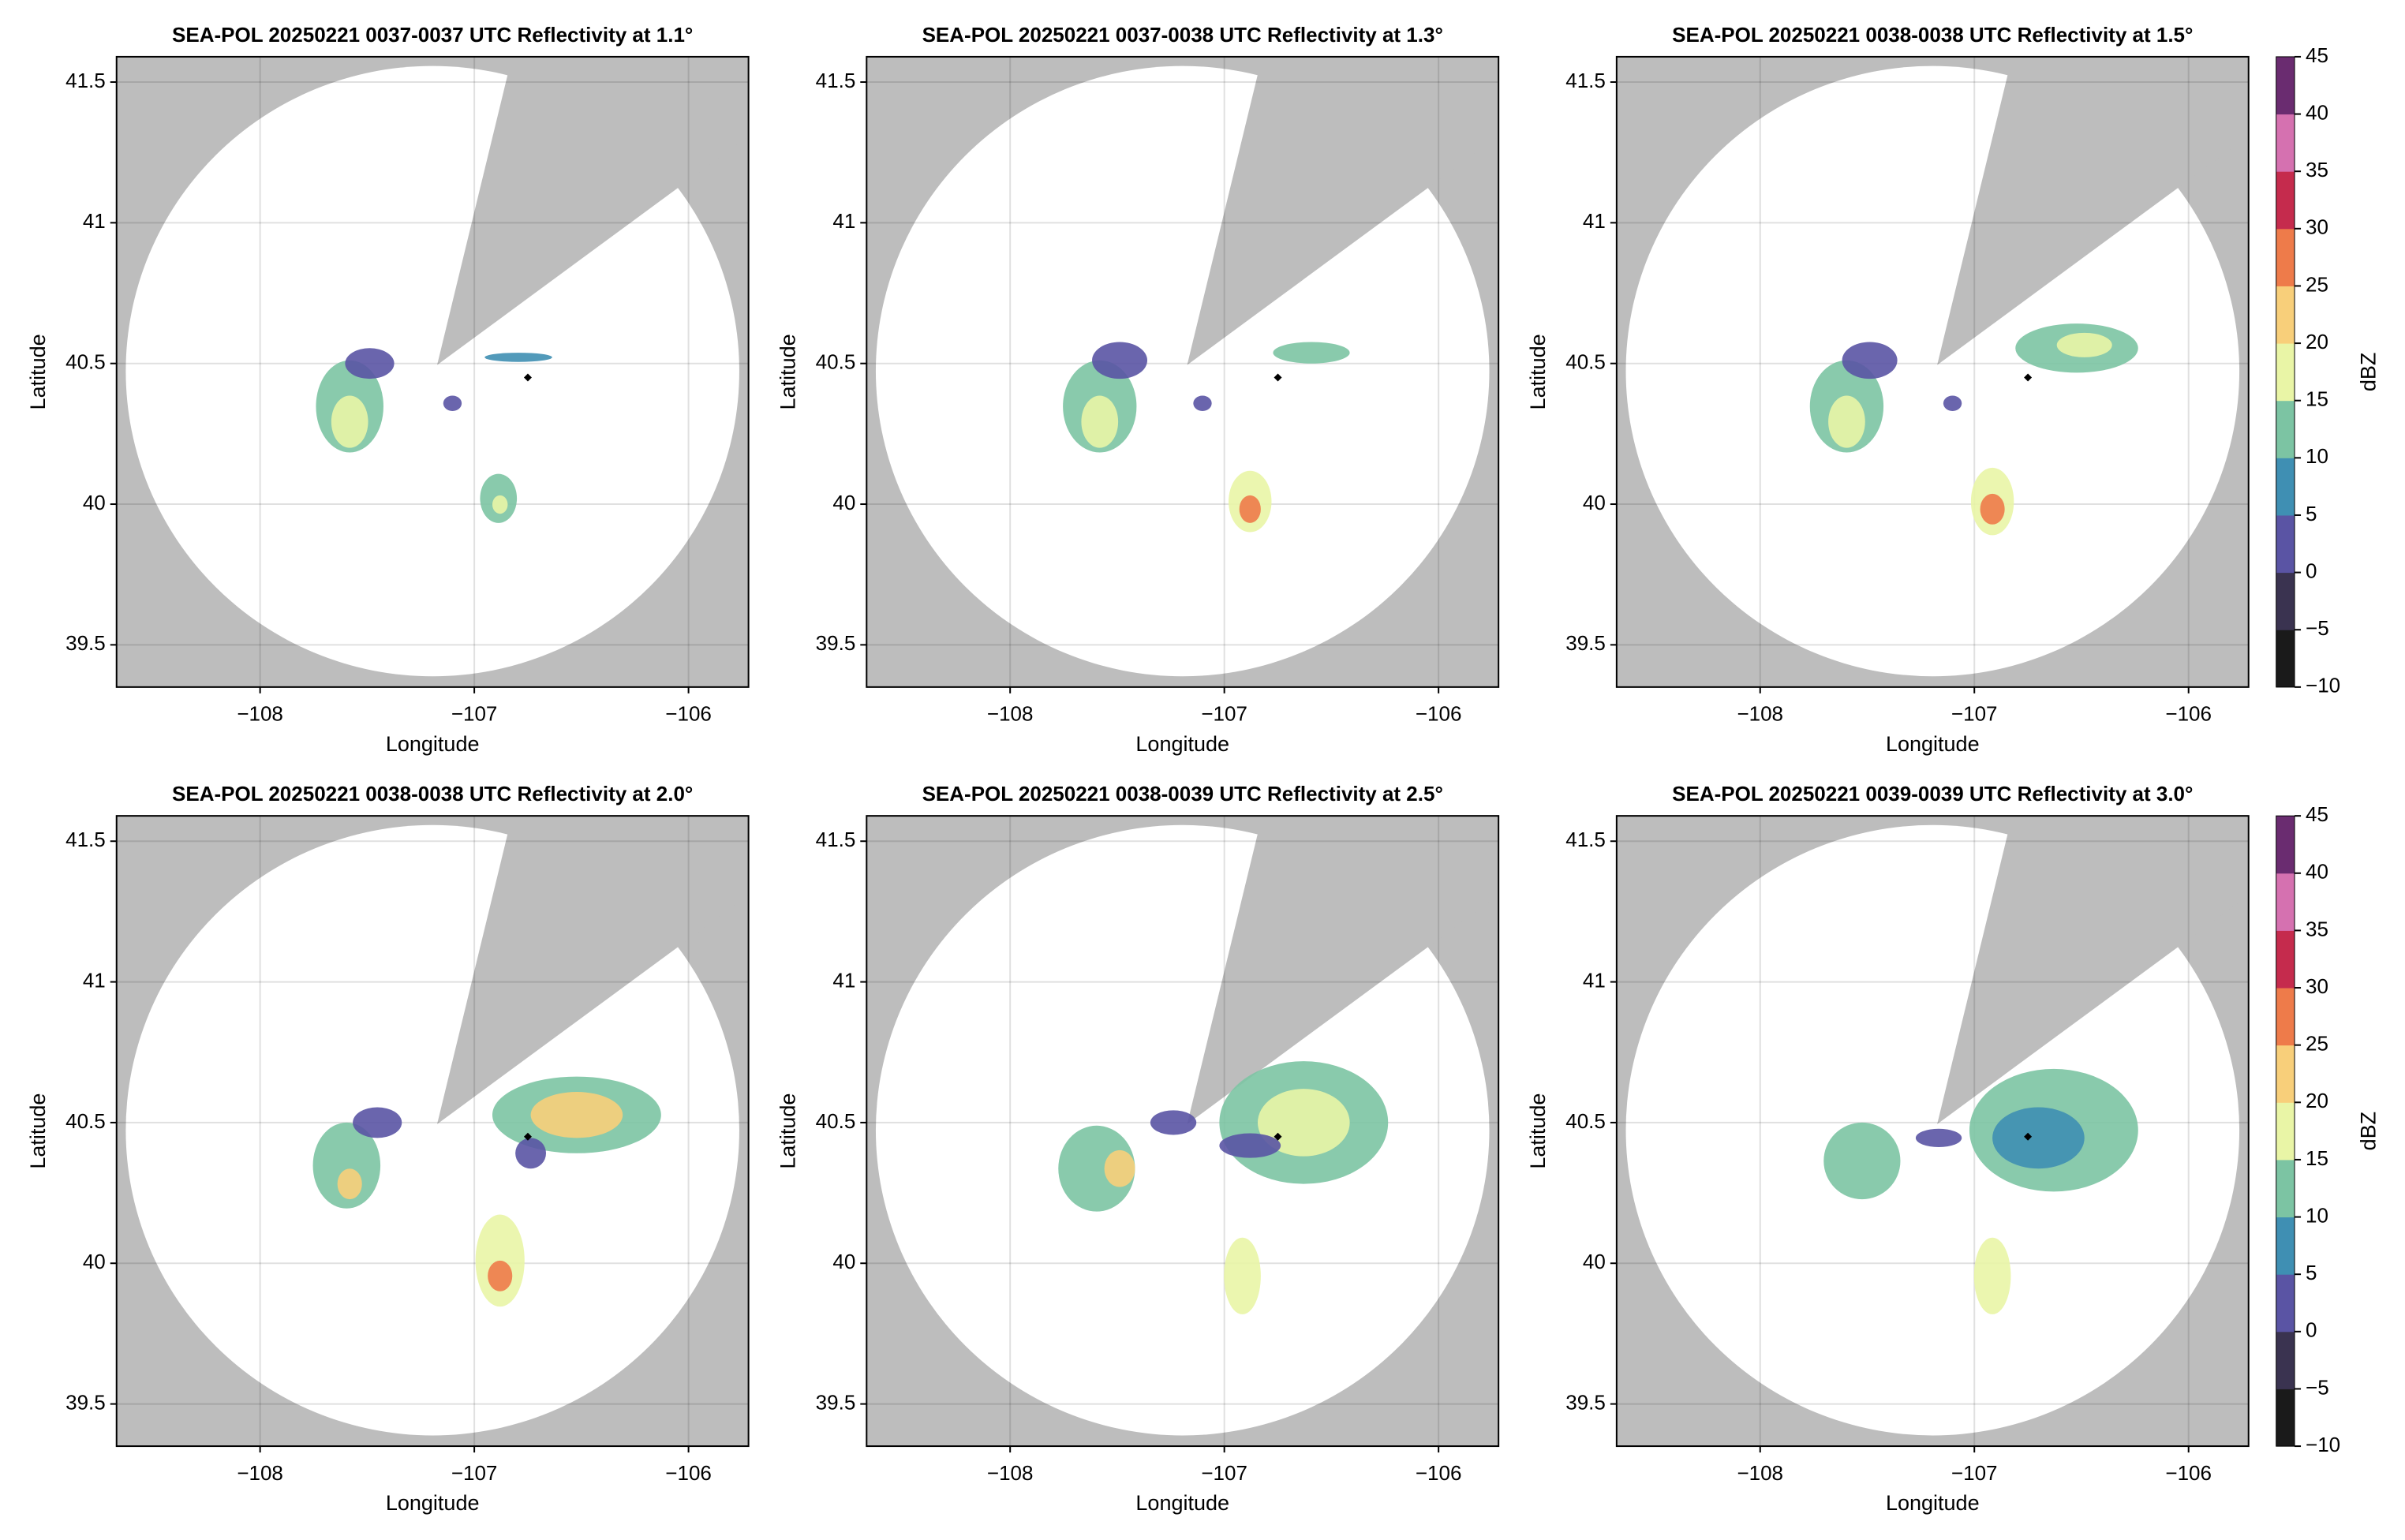  I want to click on colorbar-tick-label: 10, so click(2317, 1215).